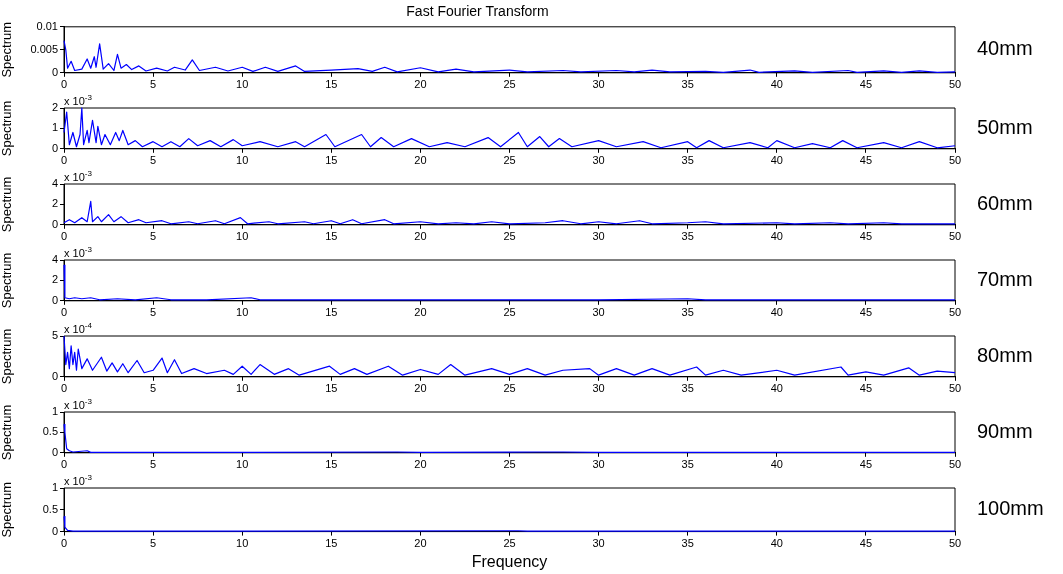  What do you see at coordinates (1005, 430) in the screenshot?
I see `series-label: 90mm` at bounding box center [1005, 430].